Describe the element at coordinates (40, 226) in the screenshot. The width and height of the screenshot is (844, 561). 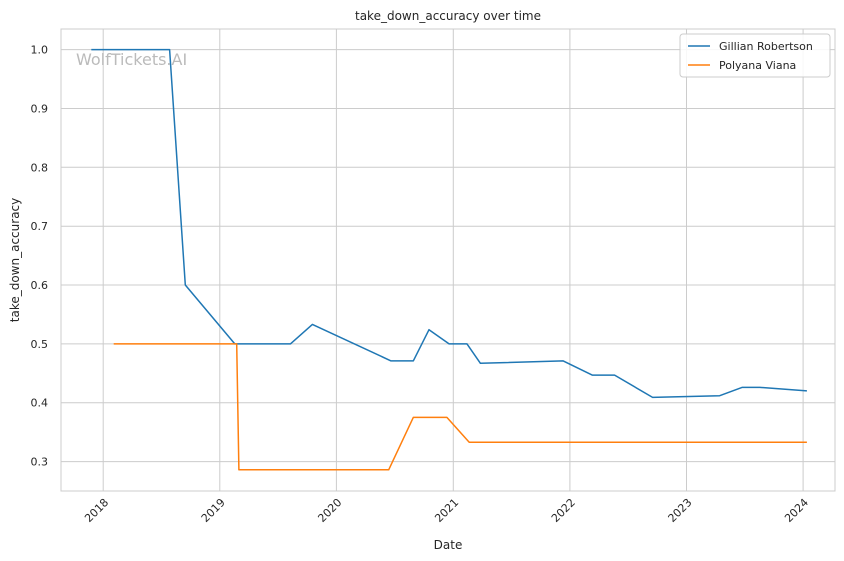
I see `y-tick-label: 0.7` at that location.